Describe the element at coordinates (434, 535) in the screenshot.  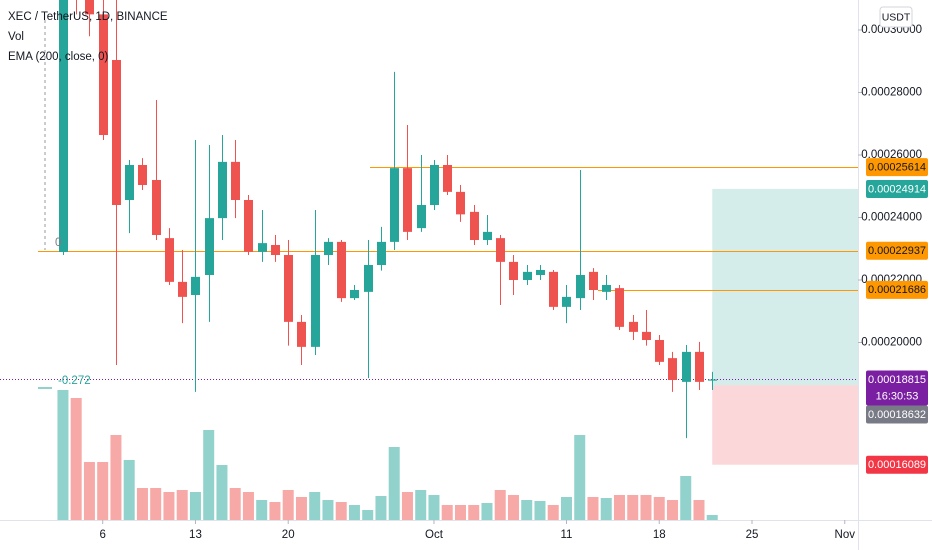
I see `x-tick-label: Oct` at that location.